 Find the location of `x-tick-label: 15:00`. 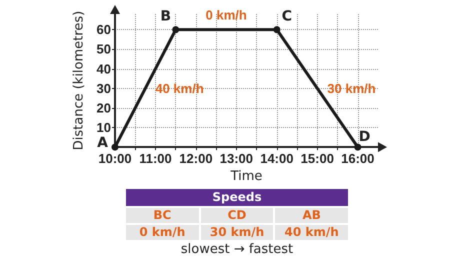

x-tick-label: 15:00 is located at coordinates (317, 158).